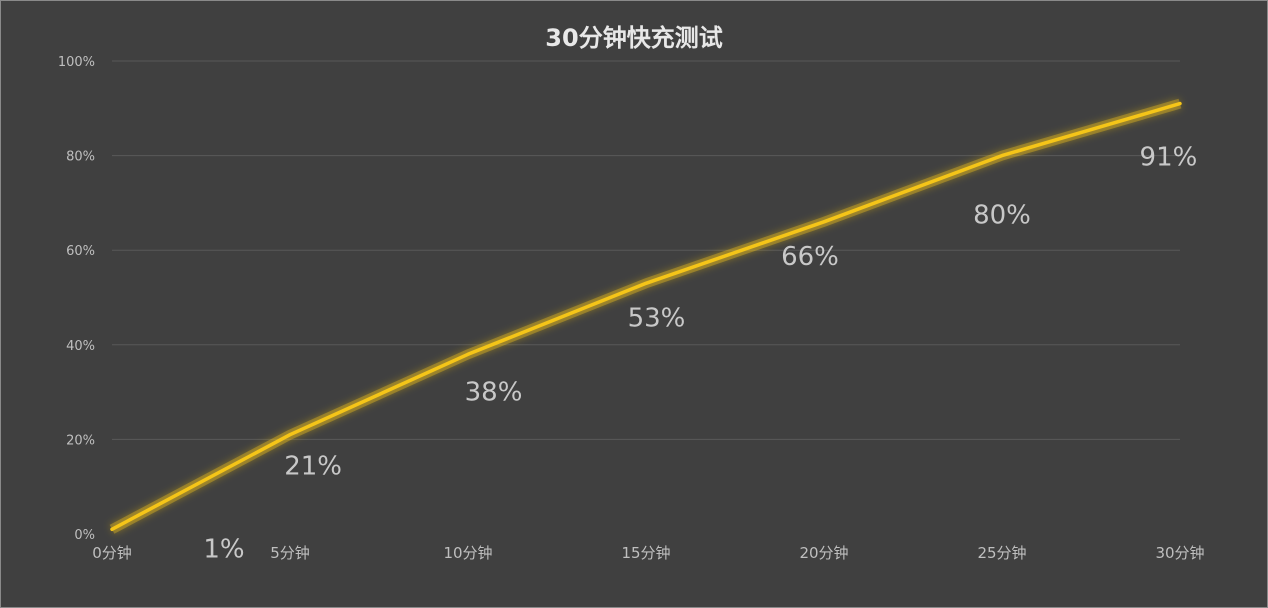  I want to click on x-tick-label: 25分钟, so click(1001, 553).